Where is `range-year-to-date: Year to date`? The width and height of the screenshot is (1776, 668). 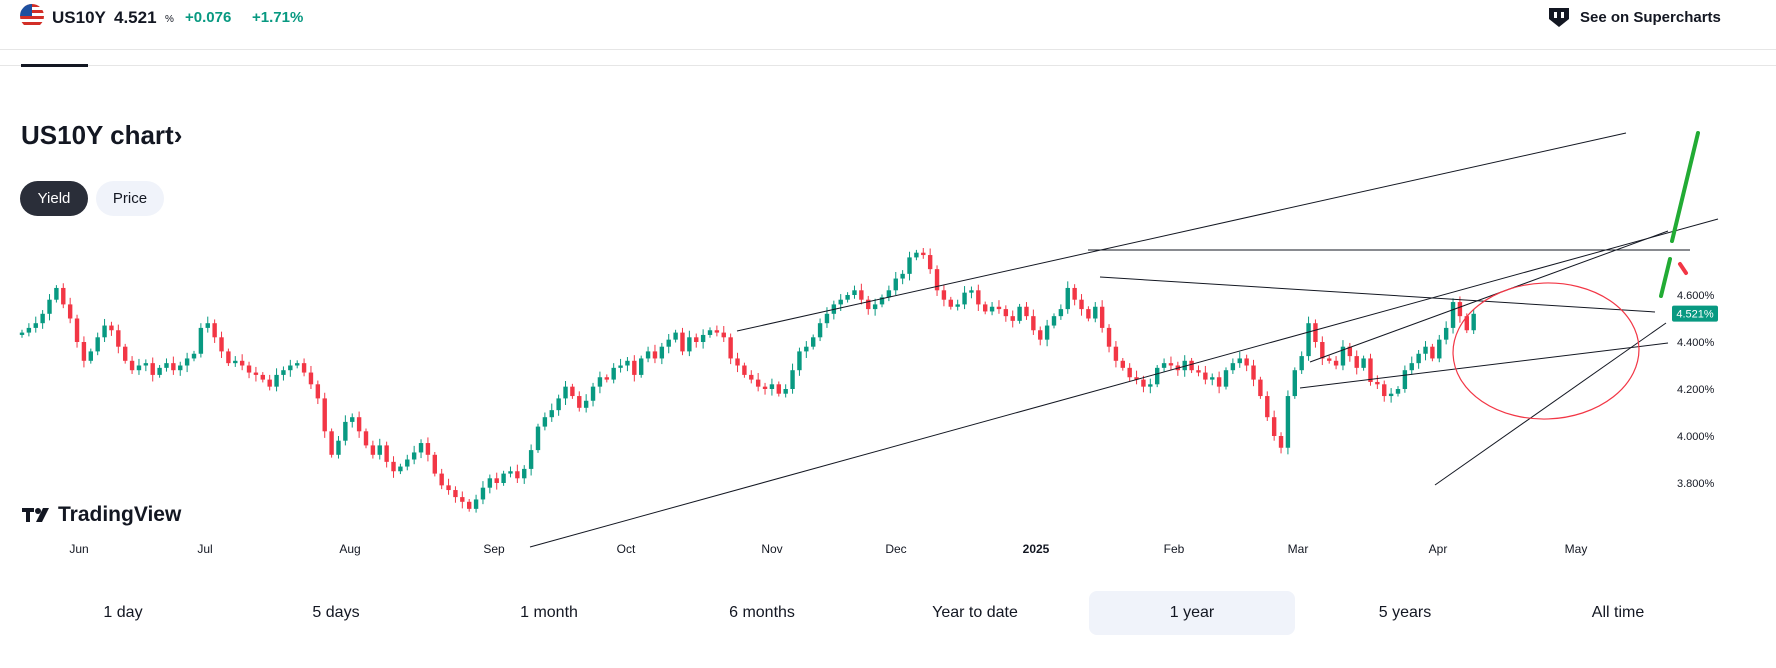
range-year-to-date: Year to date is located at coordinates (975, 612).